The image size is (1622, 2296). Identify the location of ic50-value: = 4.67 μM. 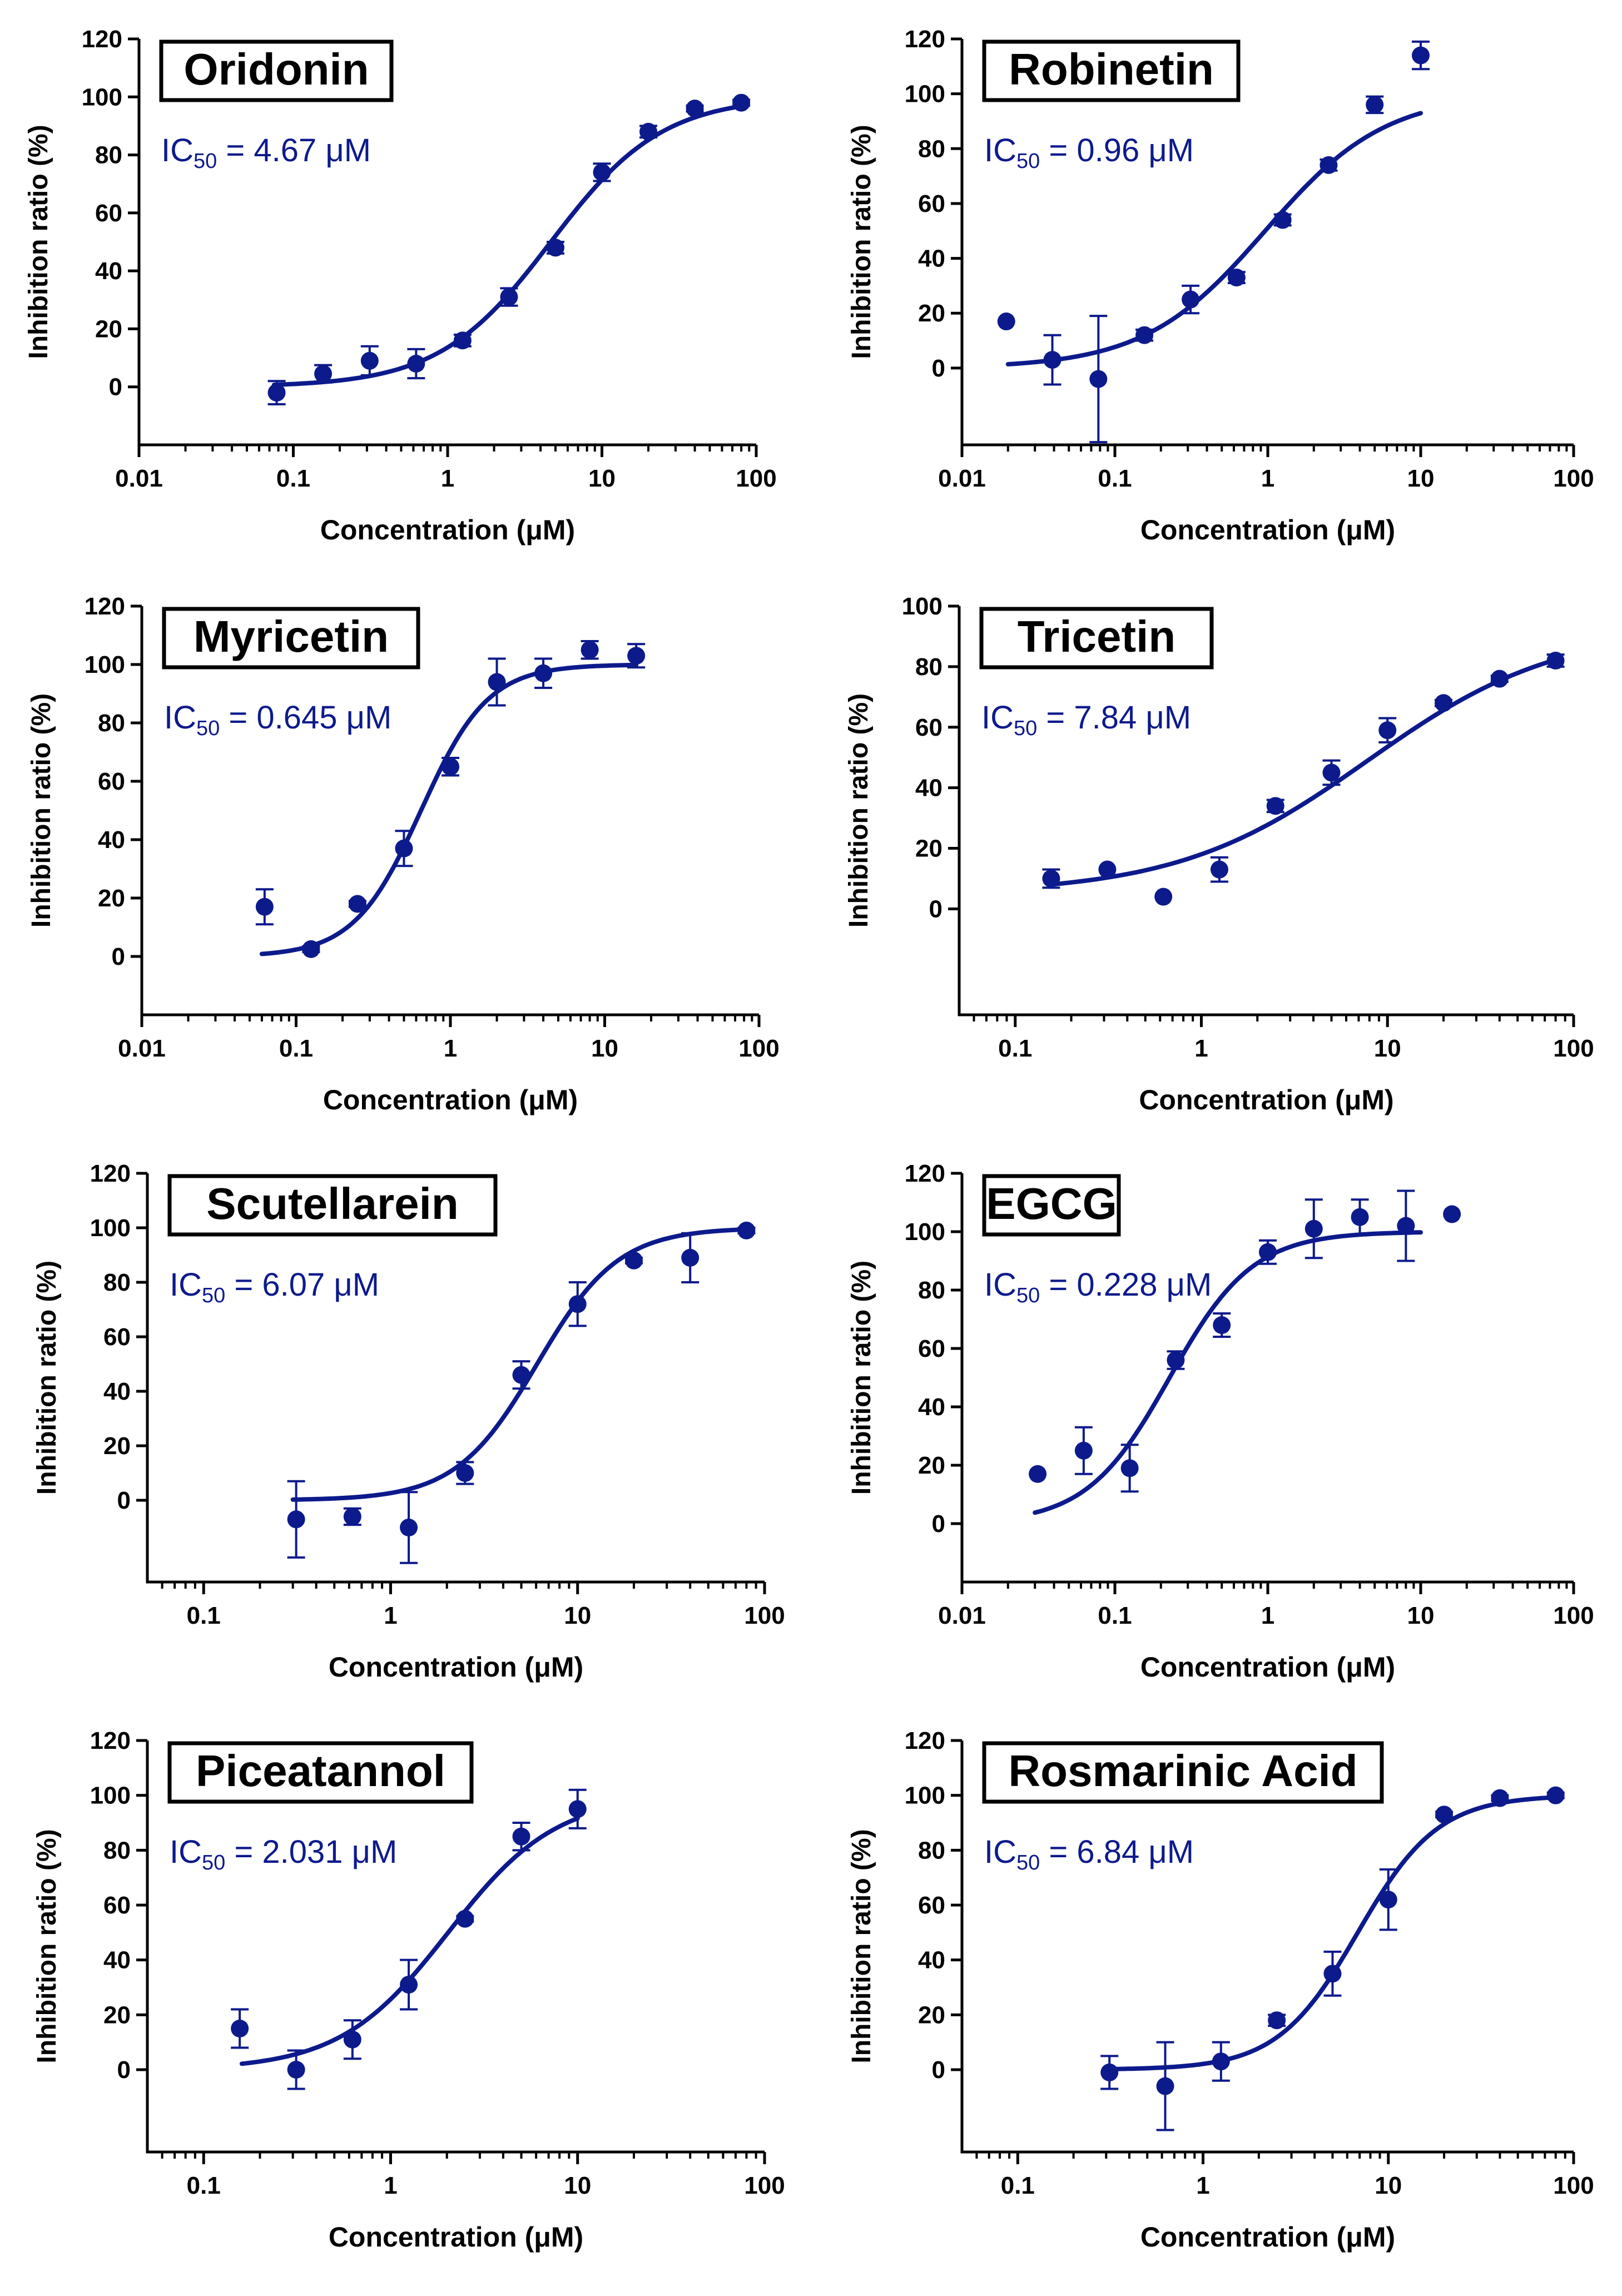
(294, 150).